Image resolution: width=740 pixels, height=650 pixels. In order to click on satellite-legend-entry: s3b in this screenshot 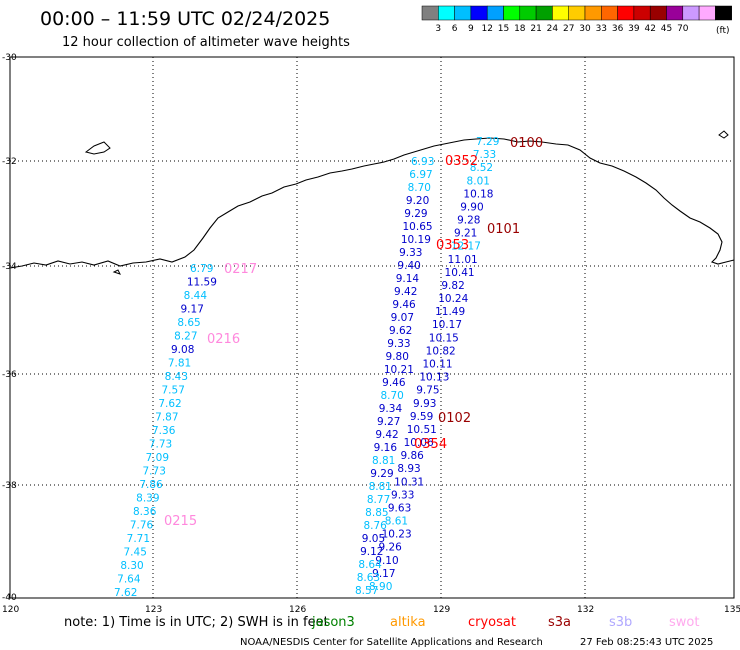, I will do `click(620, 622)`.